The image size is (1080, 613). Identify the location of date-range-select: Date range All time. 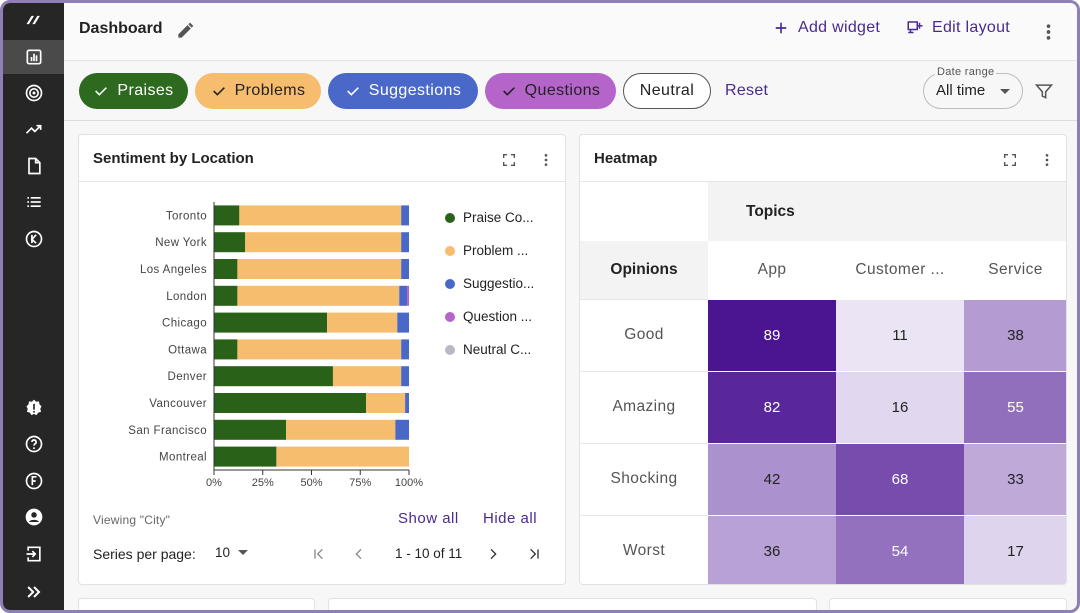
(973, 87).